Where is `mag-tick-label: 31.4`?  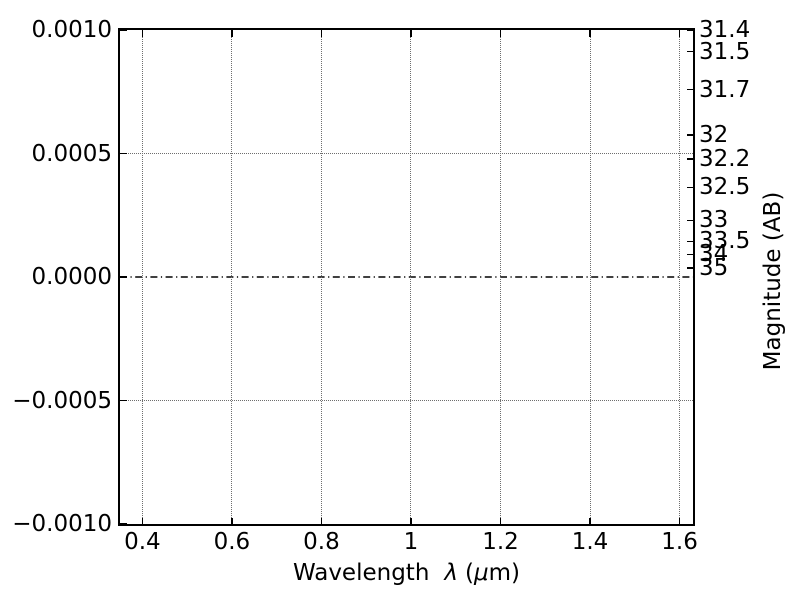 mag-tick-label: 31.4 is located at coordinates (725, 30).